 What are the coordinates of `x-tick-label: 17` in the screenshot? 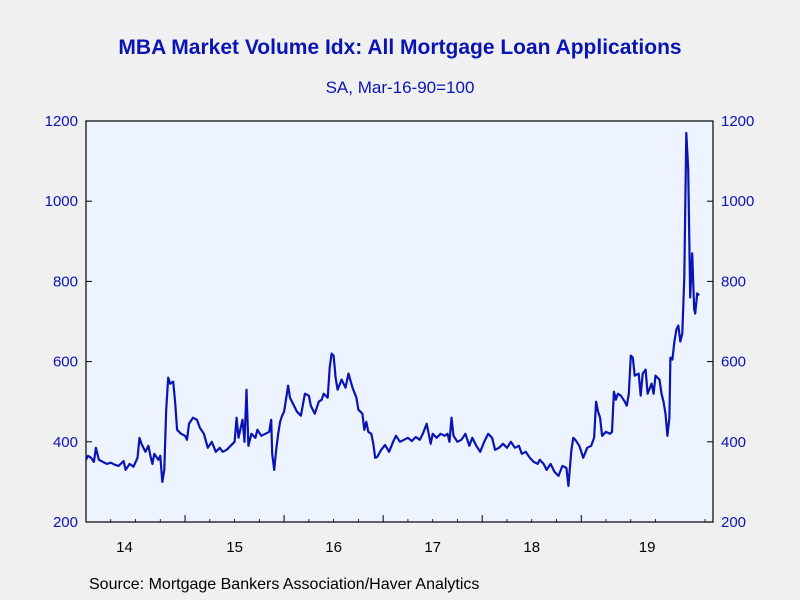 It's located at (432, 547).